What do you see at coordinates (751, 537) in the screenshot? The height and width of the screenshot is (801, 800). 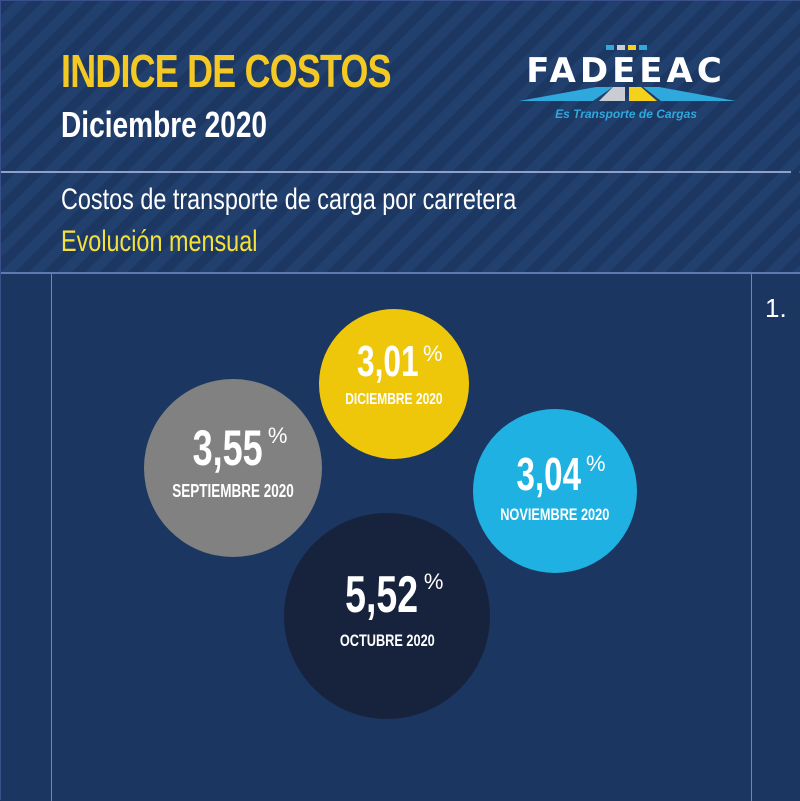 I see `right-border-line` at bounding box center [751, 537].